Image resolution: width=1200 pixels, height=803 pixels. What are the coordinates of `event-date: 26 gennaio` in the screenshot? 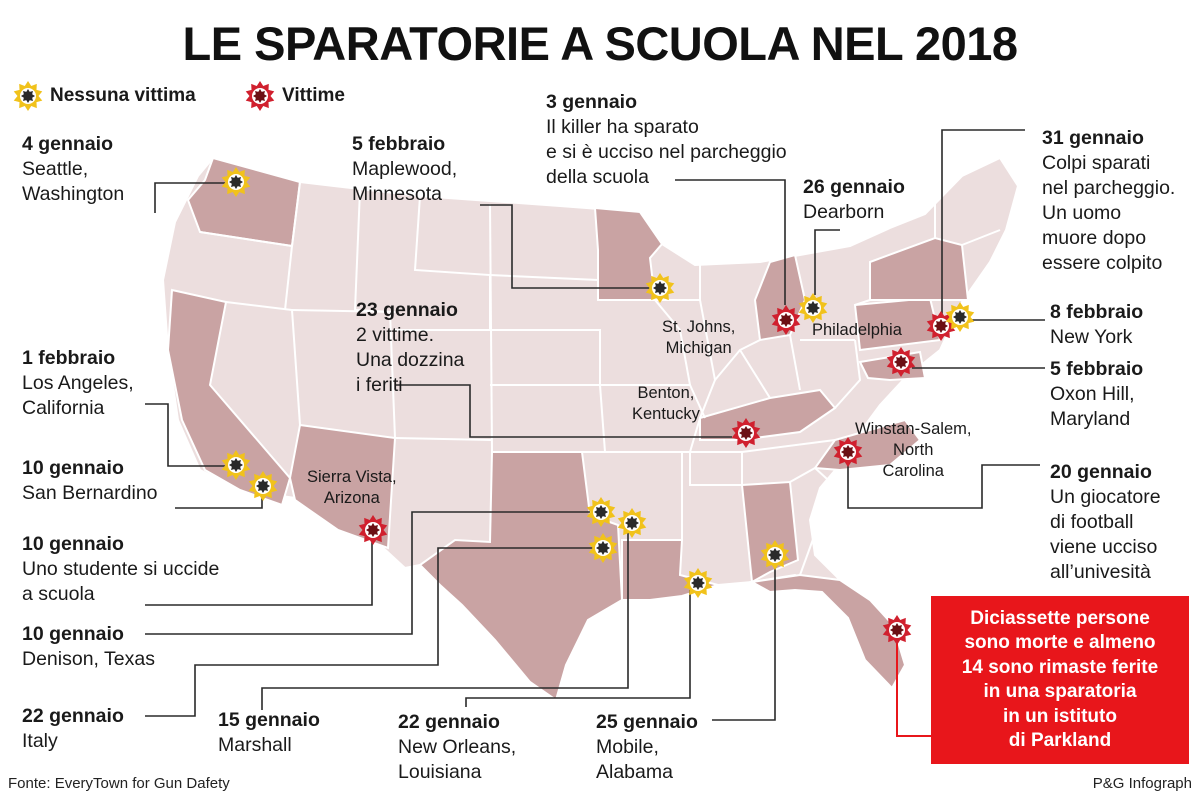 It's located at (854, 187).